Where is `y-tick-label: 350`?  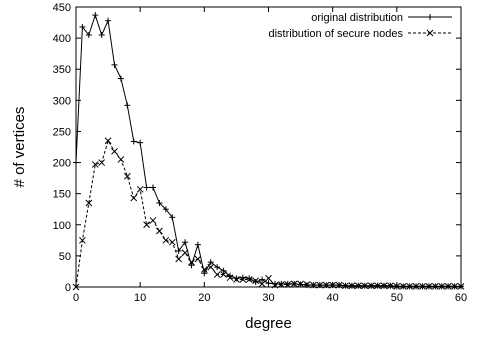
y-tick-label: 350 is located at coordinates (62, 70).